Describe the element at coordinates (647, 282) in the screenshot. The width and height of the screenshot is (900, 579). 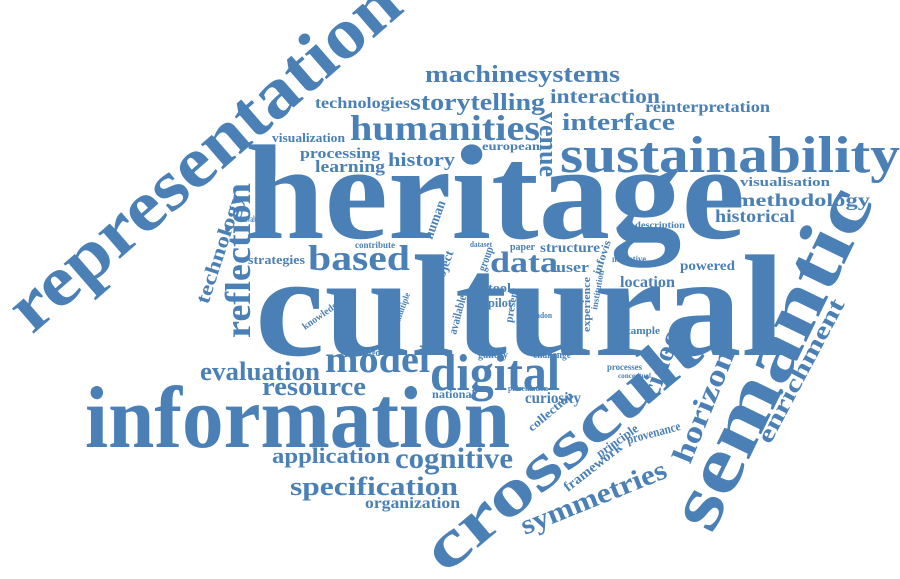
I see `word: location` at that location.